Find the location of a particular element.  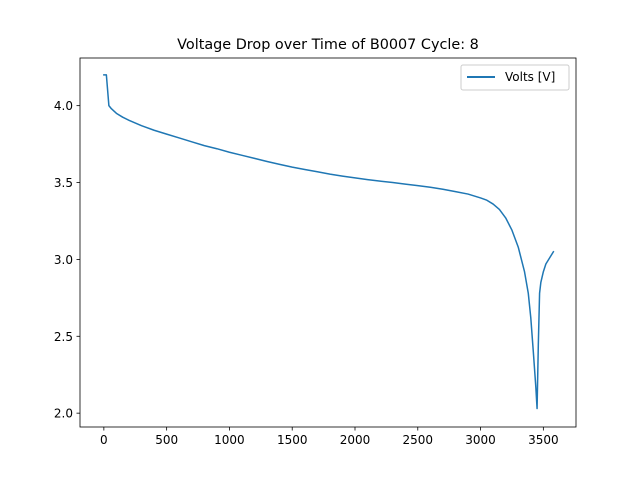

legend: Volts [V] is located at coordinates (515, 77).